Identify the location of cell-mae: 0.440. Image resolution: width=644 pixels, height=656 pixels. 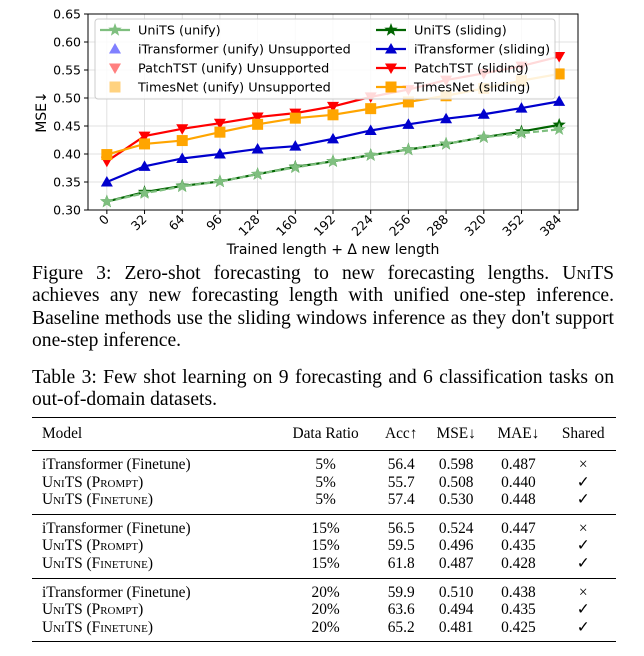
(518, 482).